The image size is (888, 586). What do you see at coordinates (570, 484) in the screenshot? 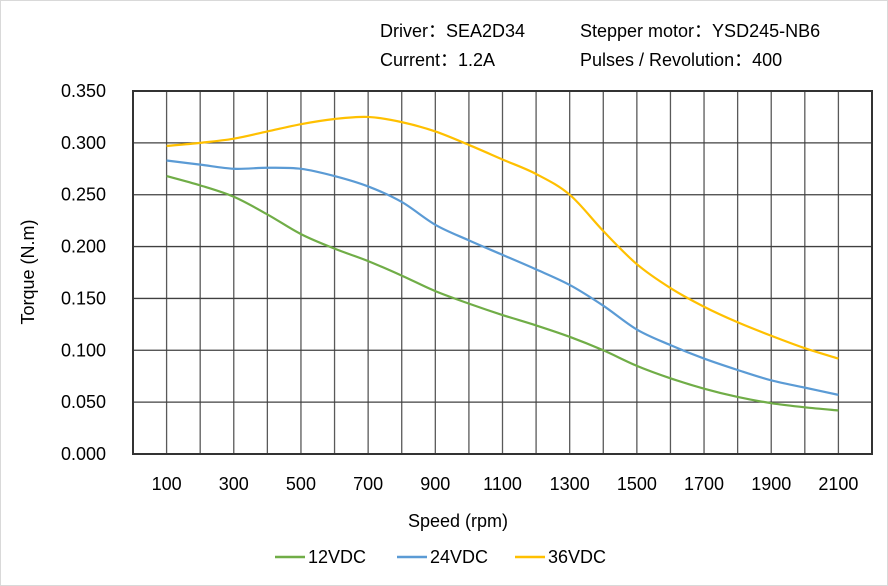
I see `x-tick-label: 1300` at bounding box center [570, 484].